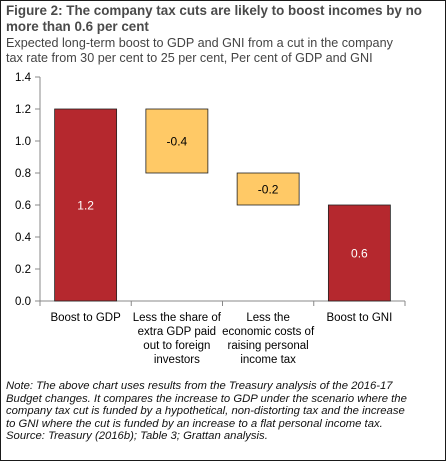 The width and height of the screenshot is (446, 461). I want to click on y-tick-label: 0.4, so click(23, 238).